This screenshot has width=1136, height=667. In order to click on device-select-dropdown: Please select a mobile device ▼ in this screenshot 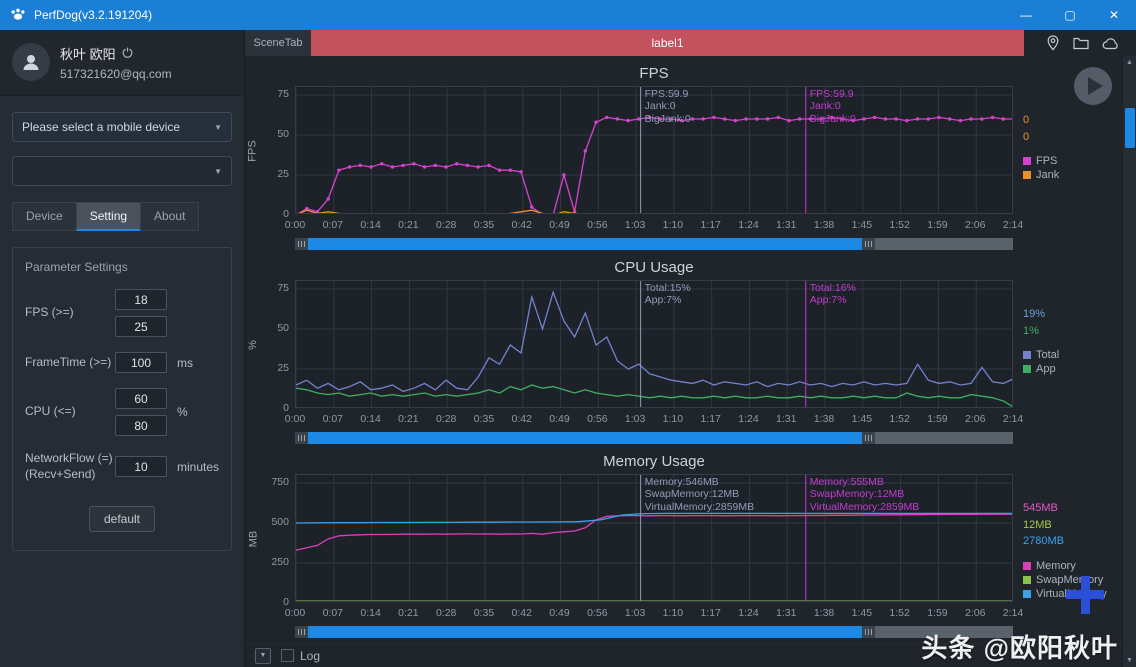, I will do `click(122, 127)`.